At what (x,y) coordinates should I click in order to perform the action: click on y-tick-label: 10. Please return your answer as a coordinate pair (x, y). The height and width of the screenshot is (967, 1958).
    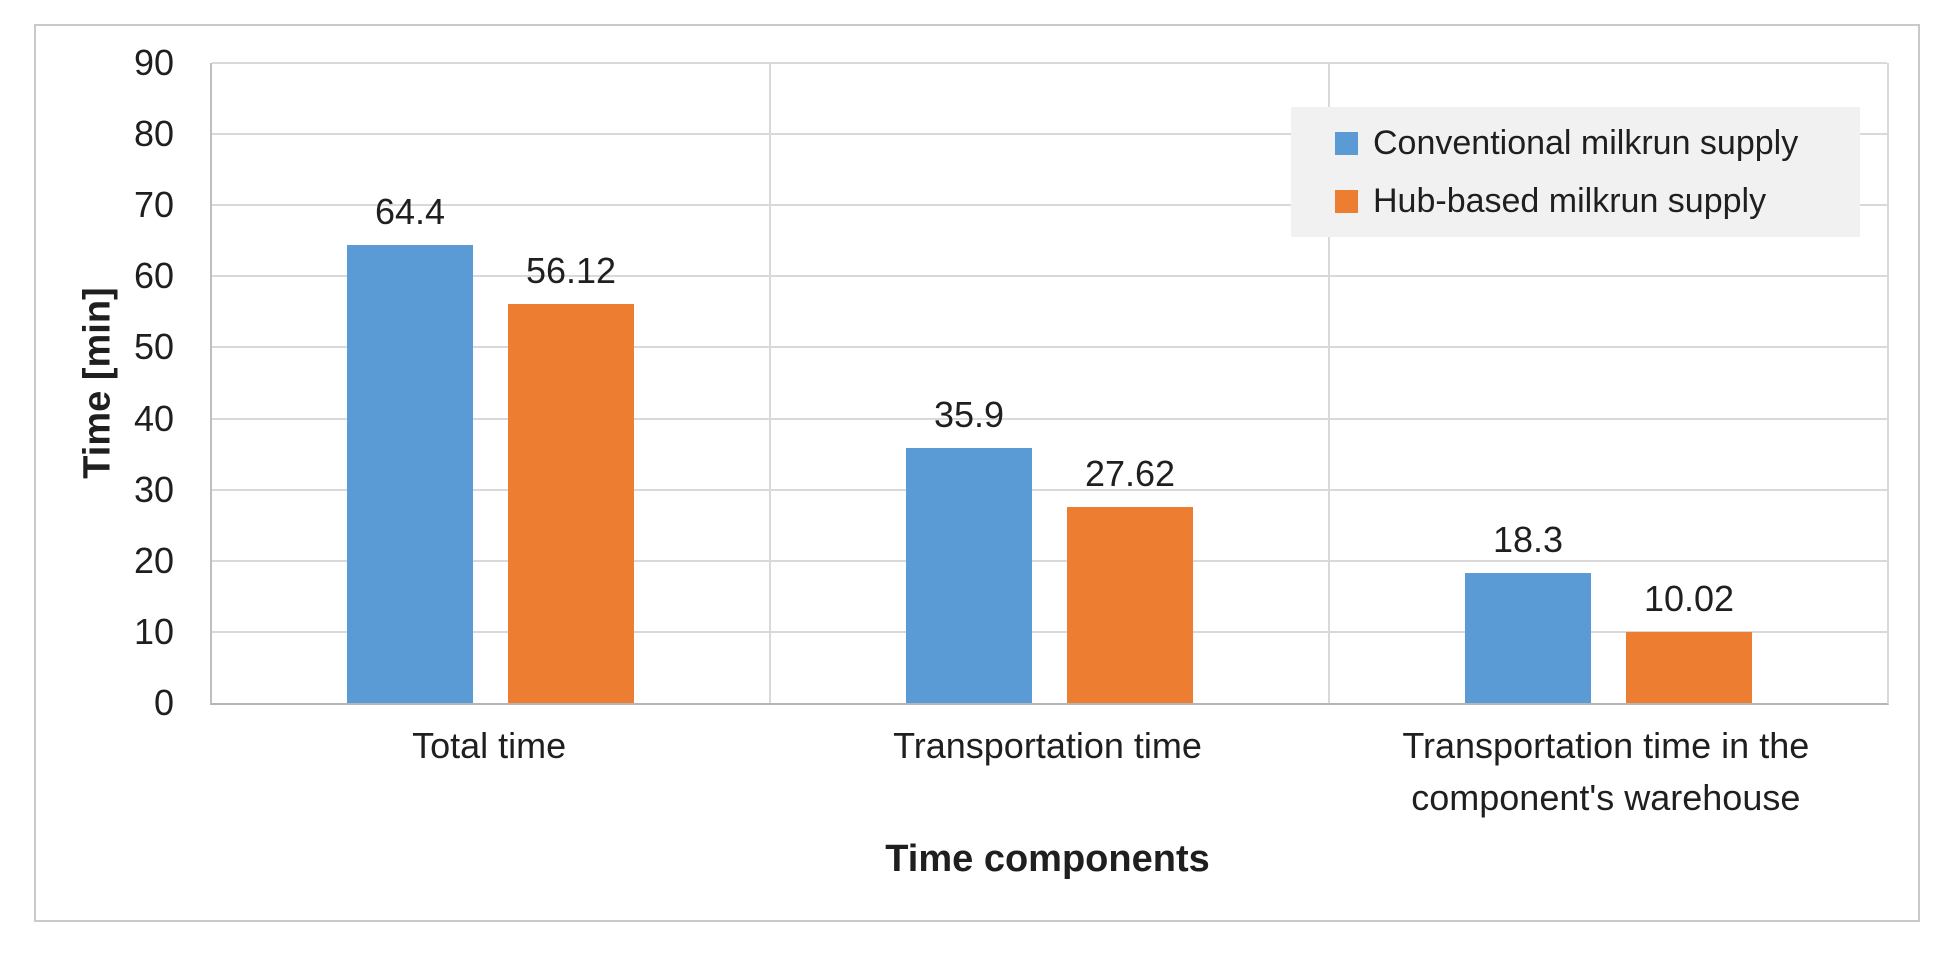
    Looking at the image, I should click on (153, 631).